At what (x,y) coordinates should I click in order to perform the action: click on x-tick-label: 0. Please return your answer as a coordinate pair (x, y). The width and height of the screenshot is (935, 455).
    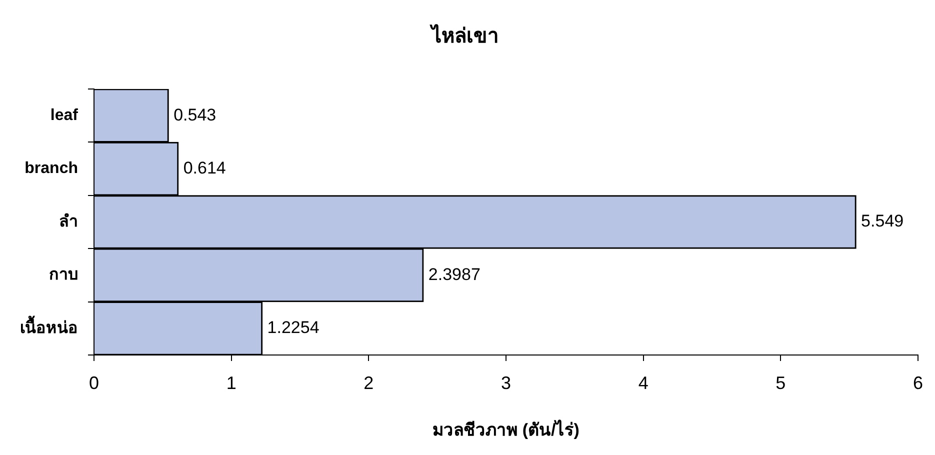
    Looking at the image, I should click on (94, 382).